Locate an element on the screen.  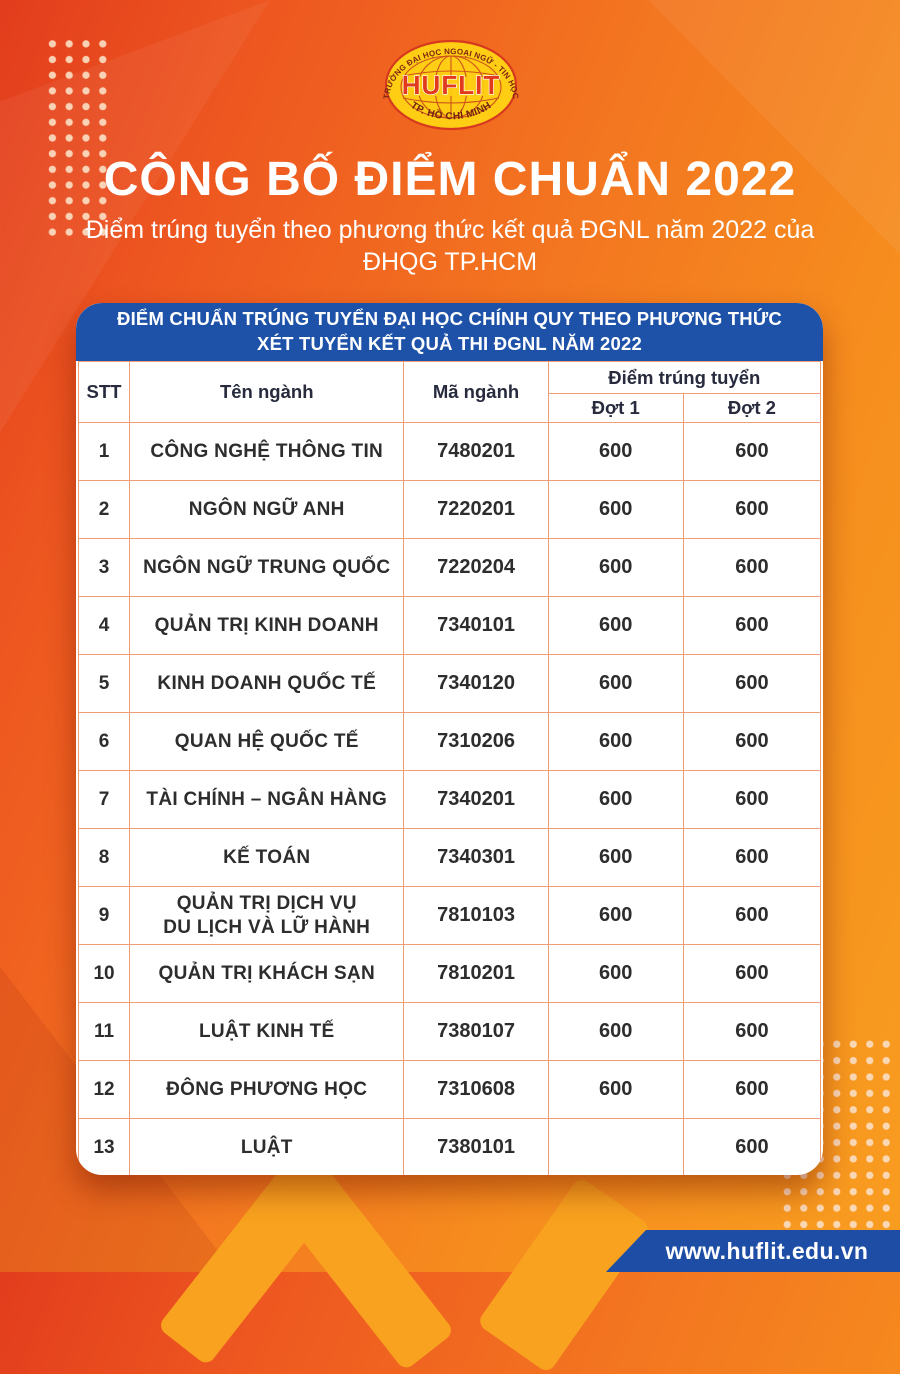
cell-major-code: 7380101 is located at coordinates (476, 1146).